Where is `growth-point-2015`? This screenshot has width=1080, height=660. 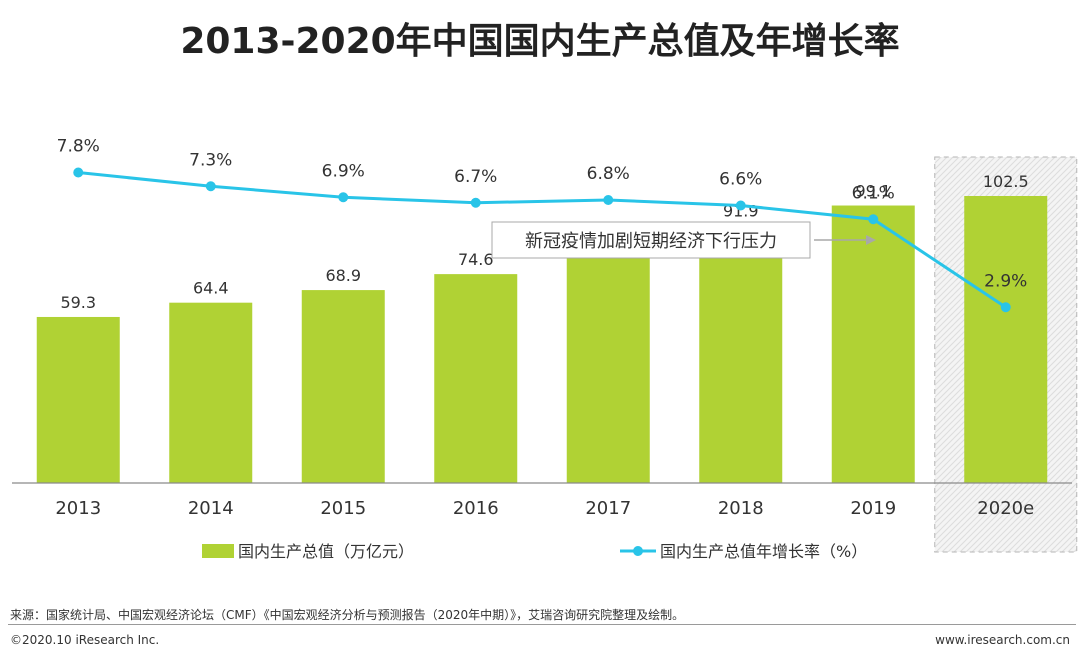
growth-point-2015 is located at coordinates (343, 197).